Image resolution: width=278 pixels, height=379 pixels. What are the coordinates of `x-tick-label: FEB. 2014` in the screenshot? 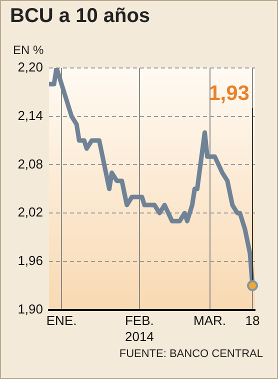 It's located at (139, 328).